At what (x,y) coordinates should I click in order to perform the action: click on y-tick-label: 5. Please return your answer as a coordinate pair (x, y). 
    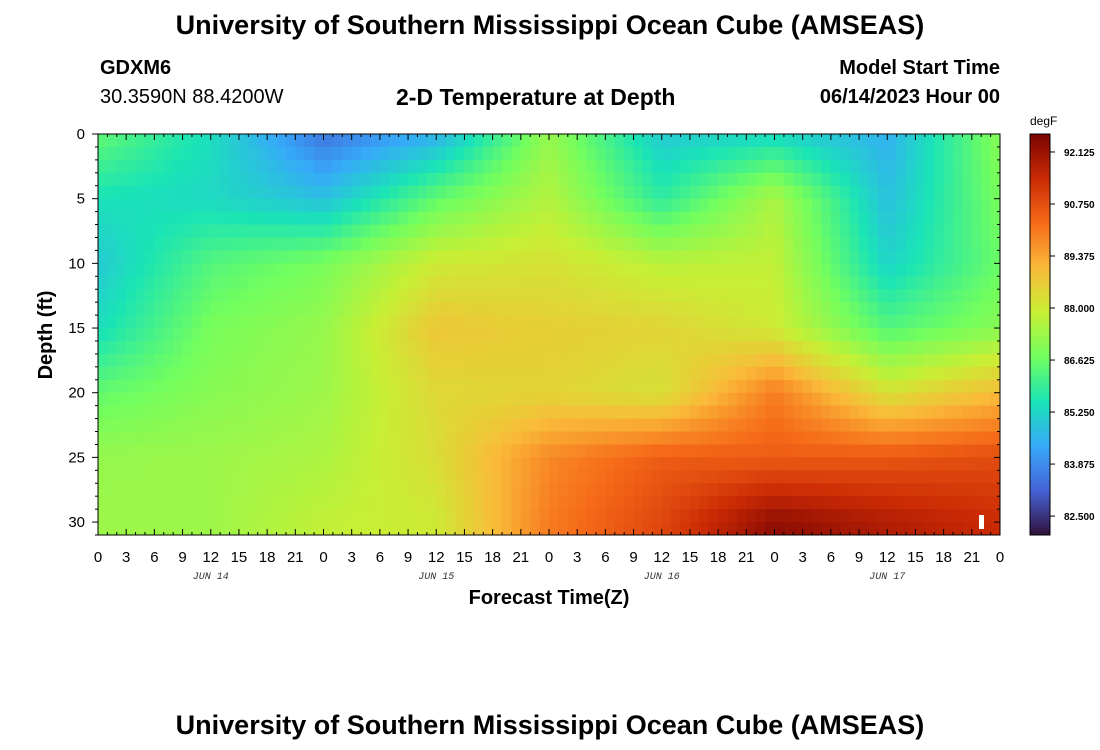
    Looking at the image, I should click on (81, 199).